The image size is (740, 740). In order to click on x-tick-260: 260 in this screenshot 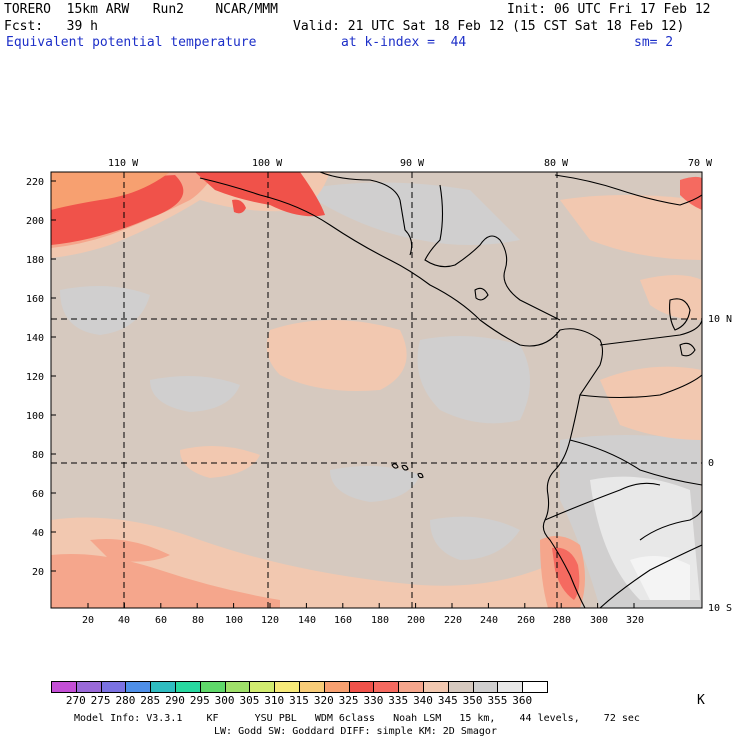, I will do `click(526, 620)`.